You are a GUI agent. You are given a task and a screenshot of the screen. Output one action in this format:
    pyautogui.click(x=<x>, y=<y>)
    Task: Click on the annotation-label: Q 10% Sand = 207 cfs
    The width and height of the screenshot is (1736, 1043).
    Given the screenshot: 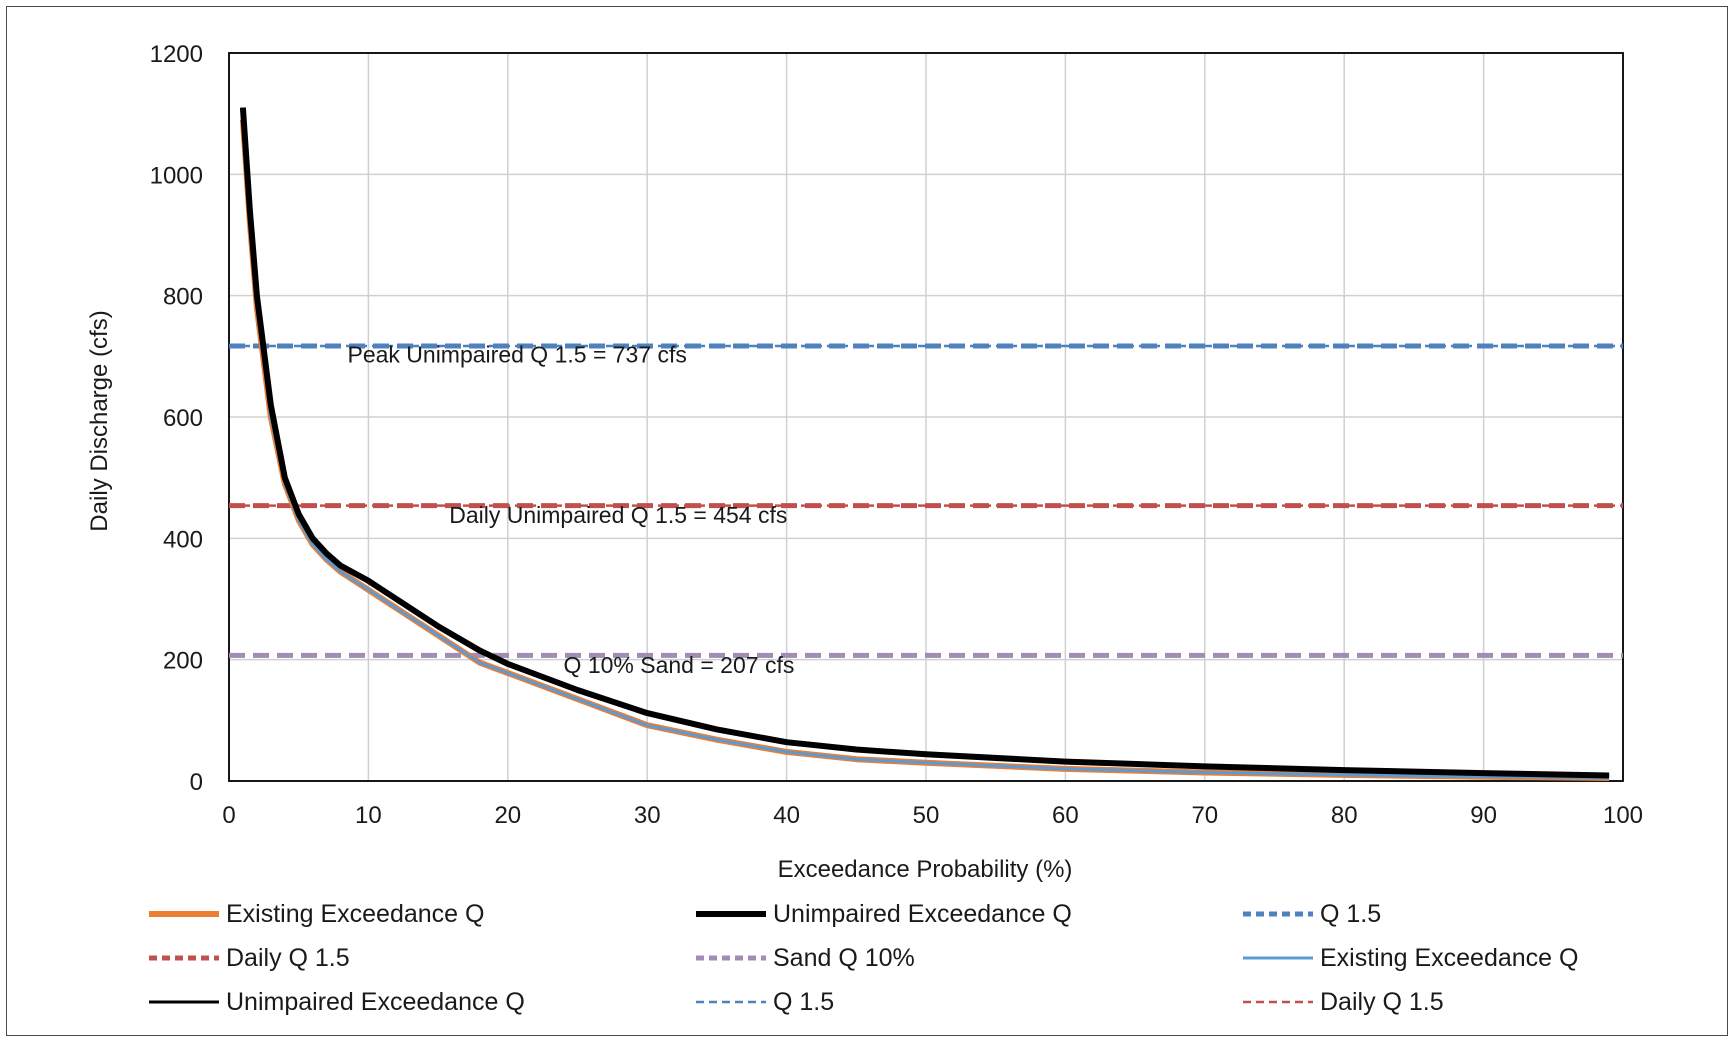 What is the action you would take?
    pyautogui.click(x=679, y=665)
    